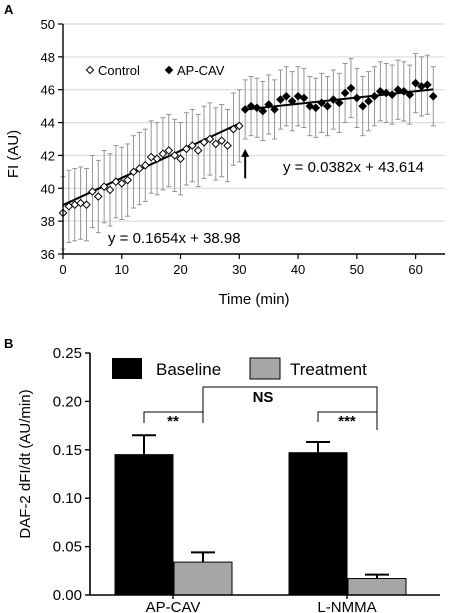 The width and height of the screenshot is (454, 613). What do you see at coordinates (48, 24) in the screenshot?
I see `y-tick-label: 50` at bounding box center [48, 24].